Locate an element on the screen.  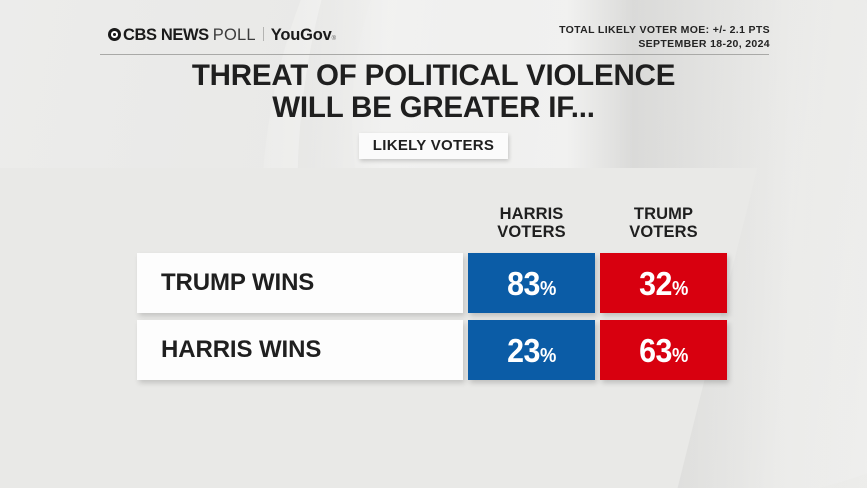
cell-value: 83% is located at coordinates (531, 283).